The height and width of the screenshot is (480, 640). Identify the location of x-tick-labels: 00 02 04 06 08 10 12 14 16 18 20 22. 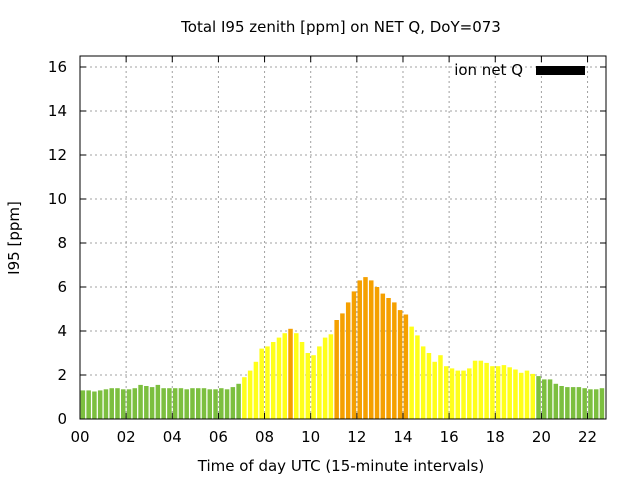
(333, 437).